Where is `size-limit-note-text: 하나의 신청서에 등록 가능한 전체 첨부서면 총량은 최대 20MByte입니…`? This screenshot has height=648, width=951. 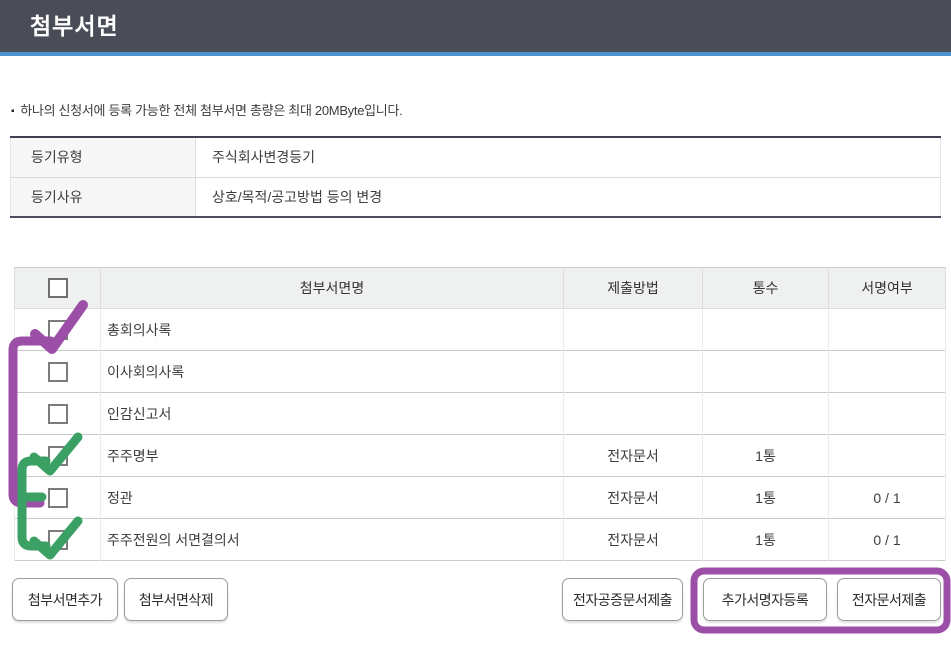
size-limit-note-text: 하나의 신청서에 등록 가능한 전체 첨부서면 총량은 최대 20MByte입니… is located at coordinates (211, 110).